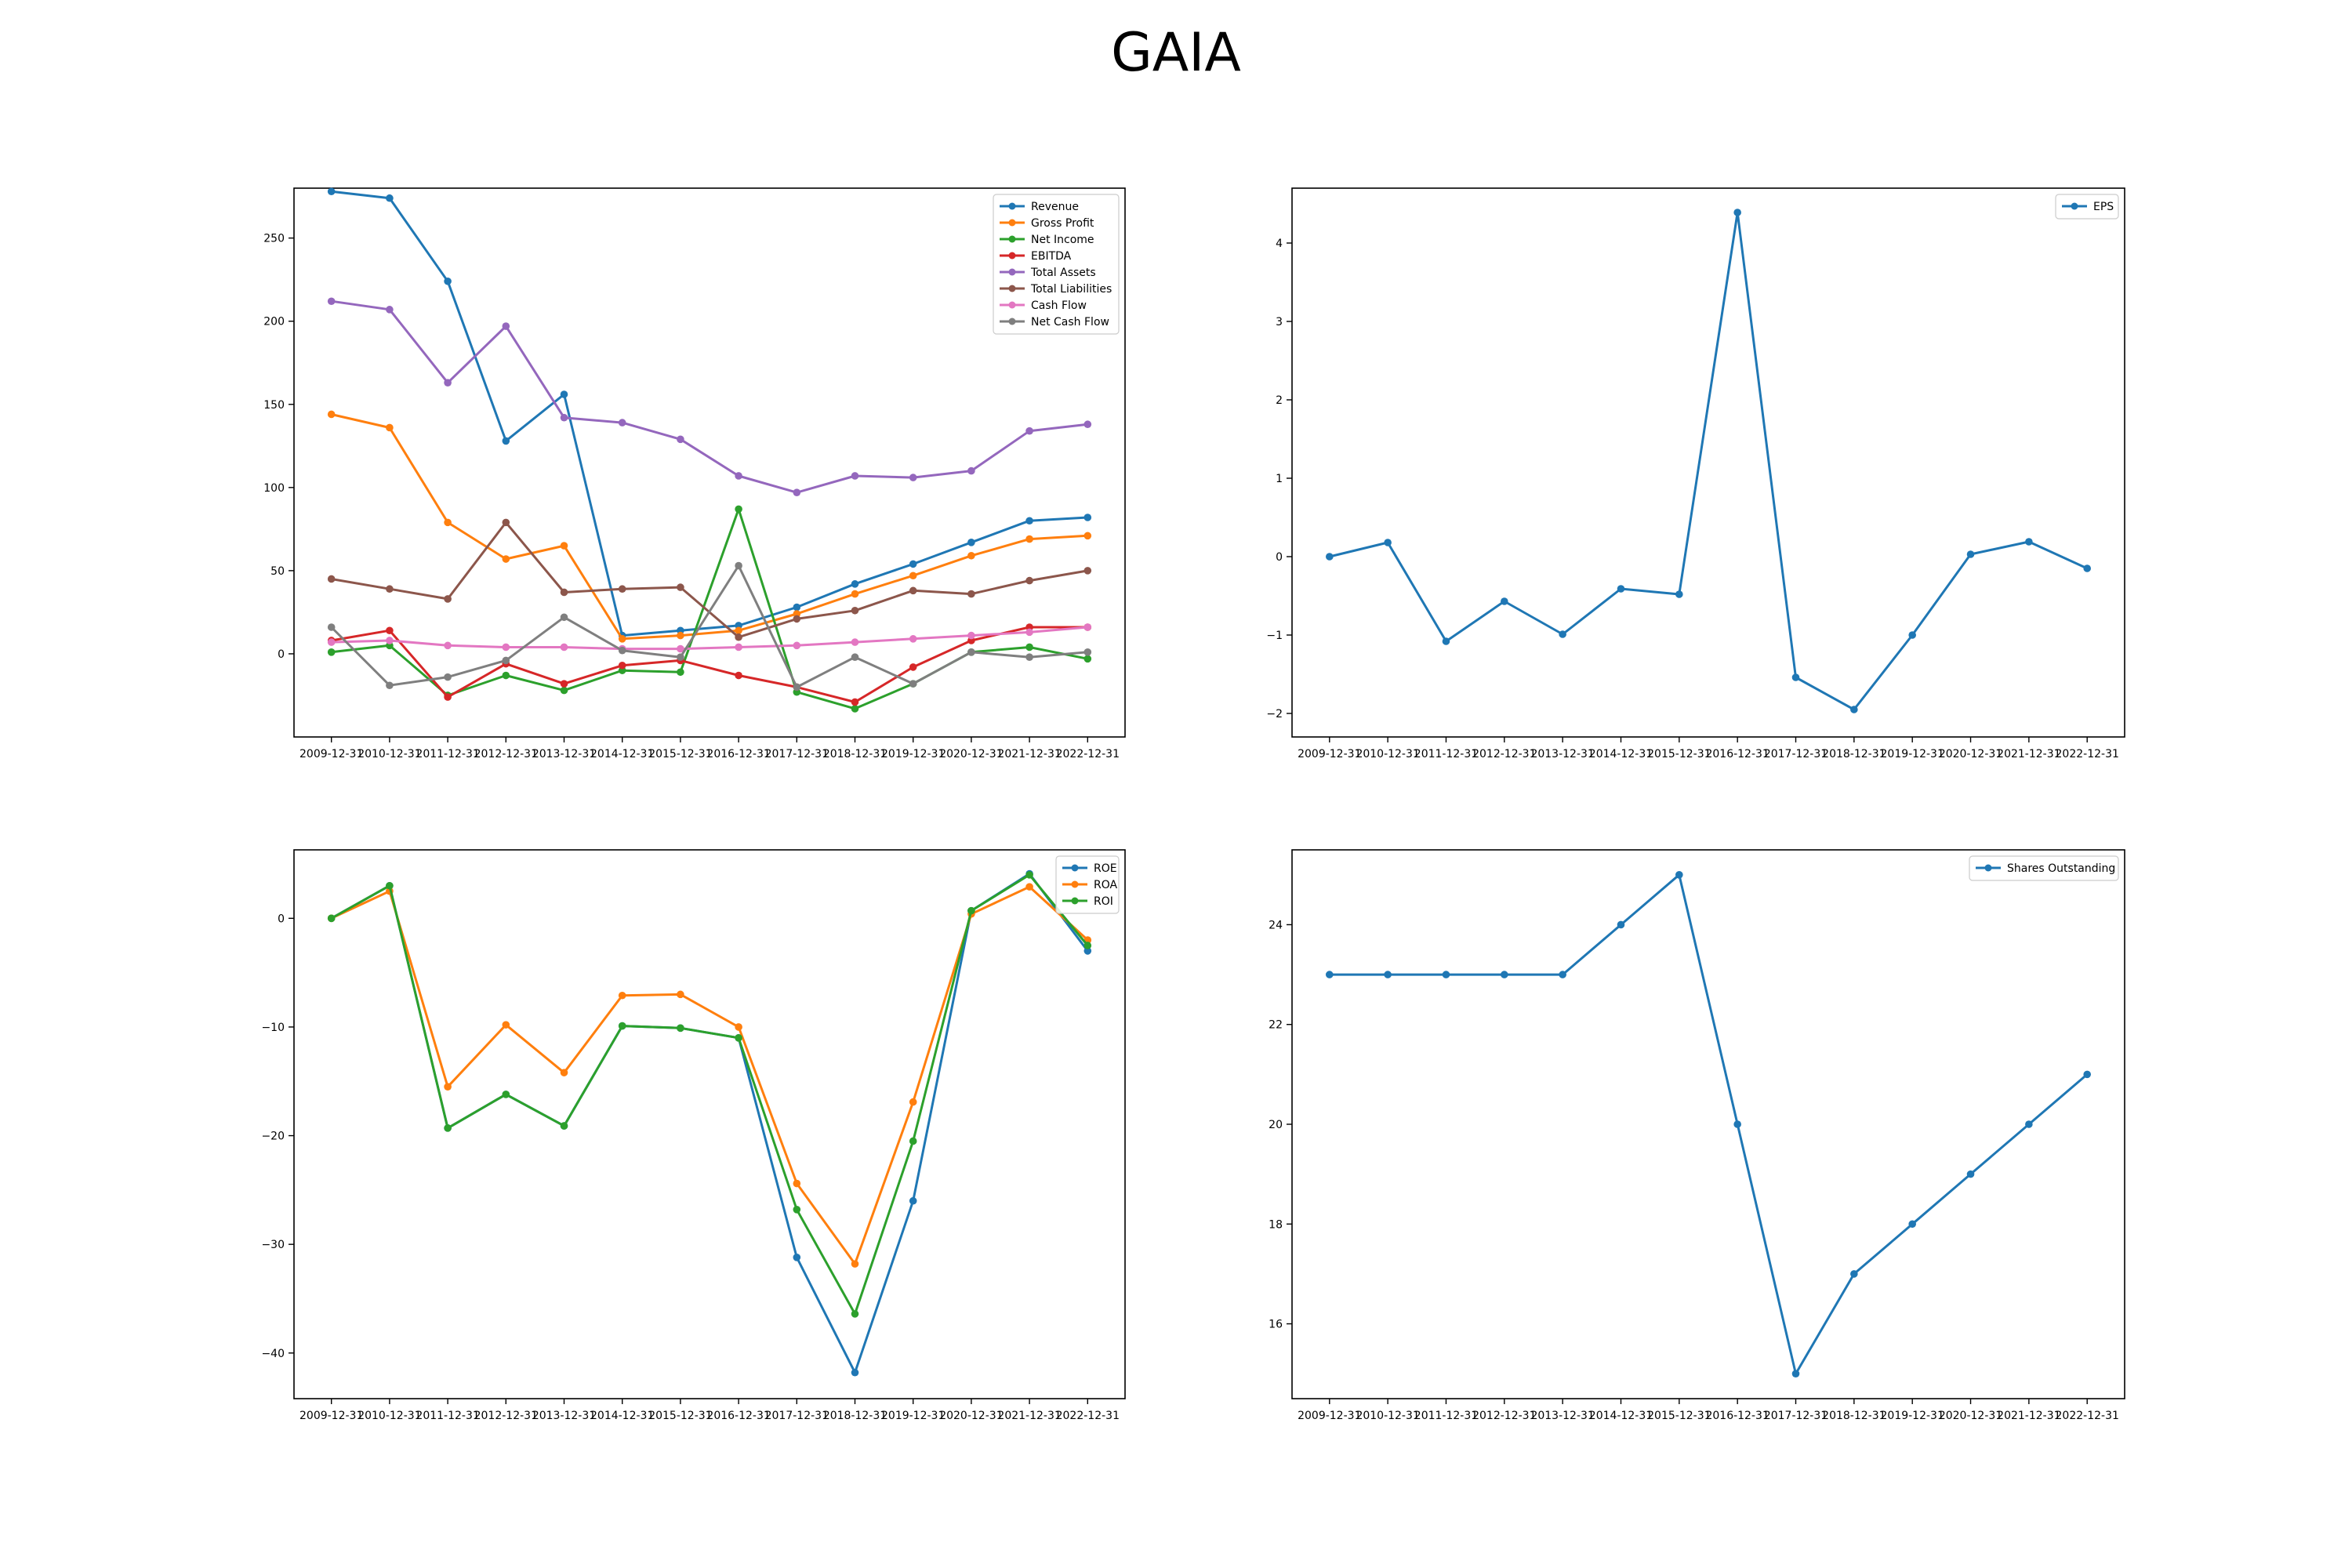 This screenshot has height=1568, width=2352. I want to click on x-tick-label: 2021-12-31, so click(1029, 1416).